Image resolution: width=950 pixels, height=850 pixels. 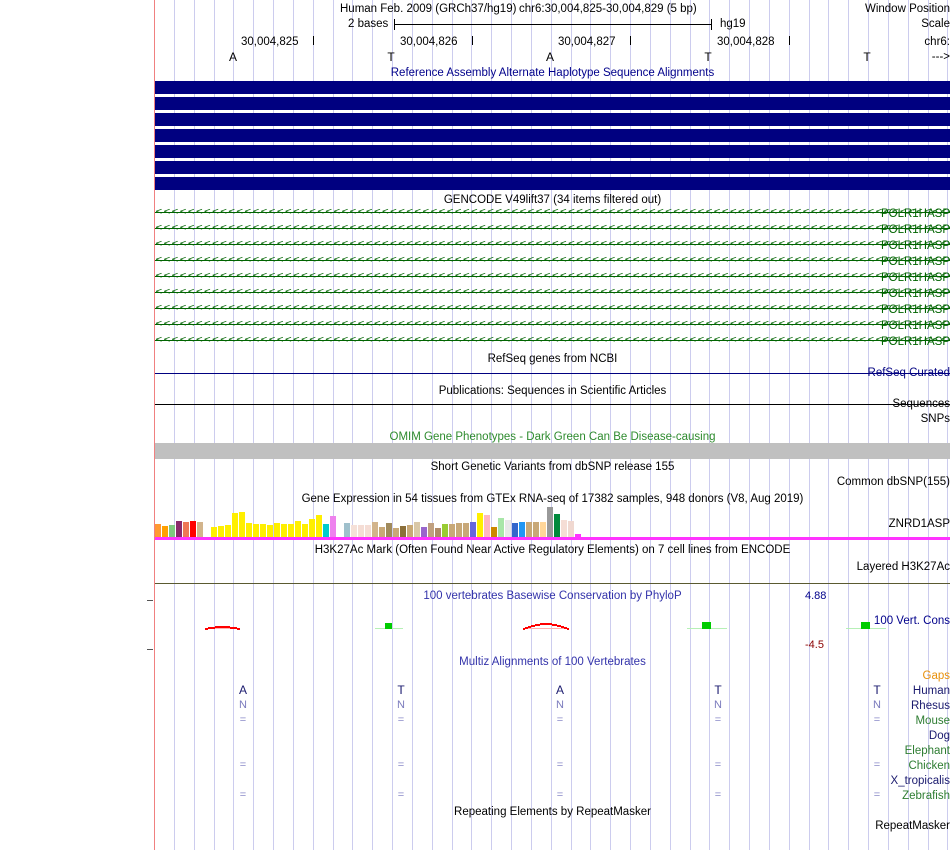 I want to click on multiz-species-label: Mouse, so click(x=932, y=721).